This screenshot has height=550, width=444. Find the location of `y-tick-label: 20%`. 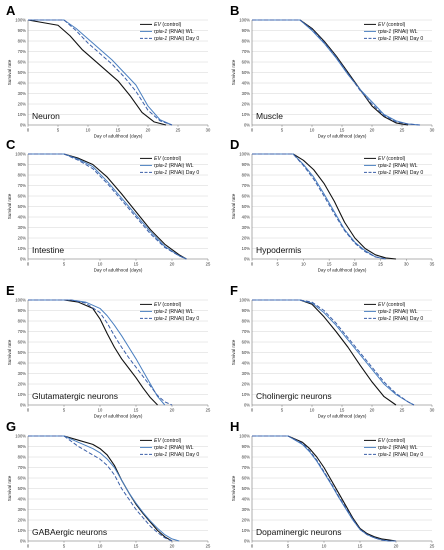

y-tick-label: 20% is located at coordinates (22, 519).